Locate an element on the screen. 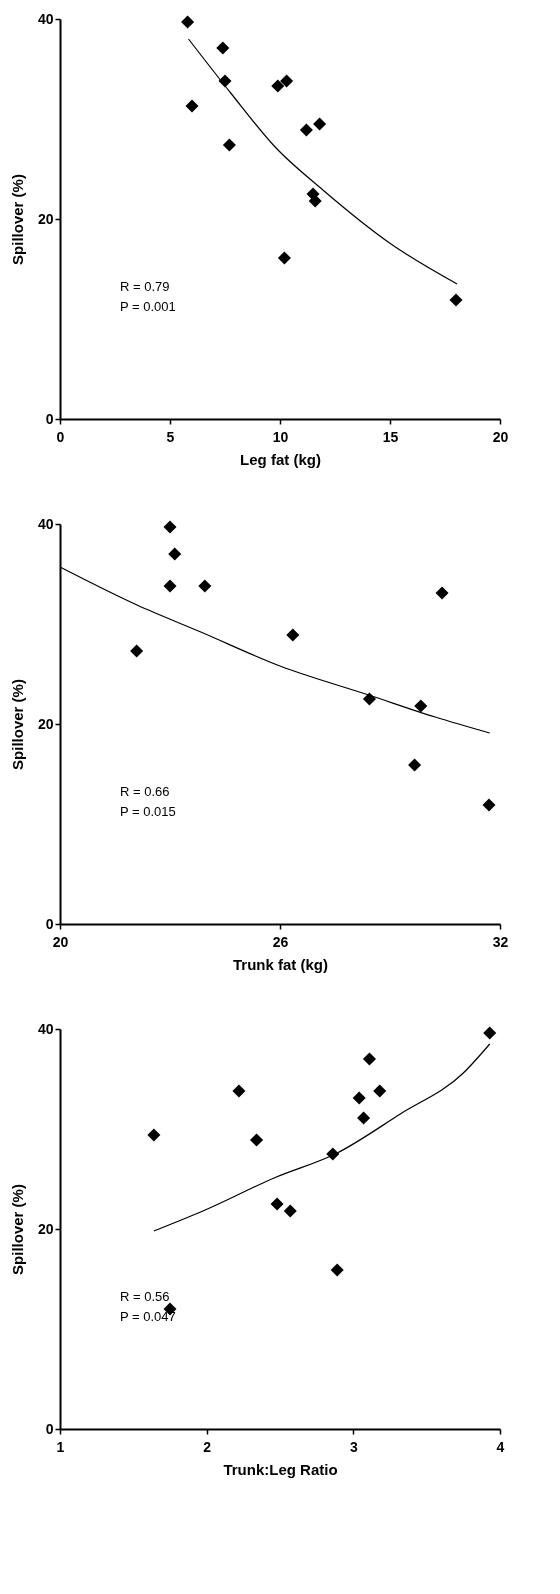  annotation: R = 0.66 is located at coordinates (145, 791).